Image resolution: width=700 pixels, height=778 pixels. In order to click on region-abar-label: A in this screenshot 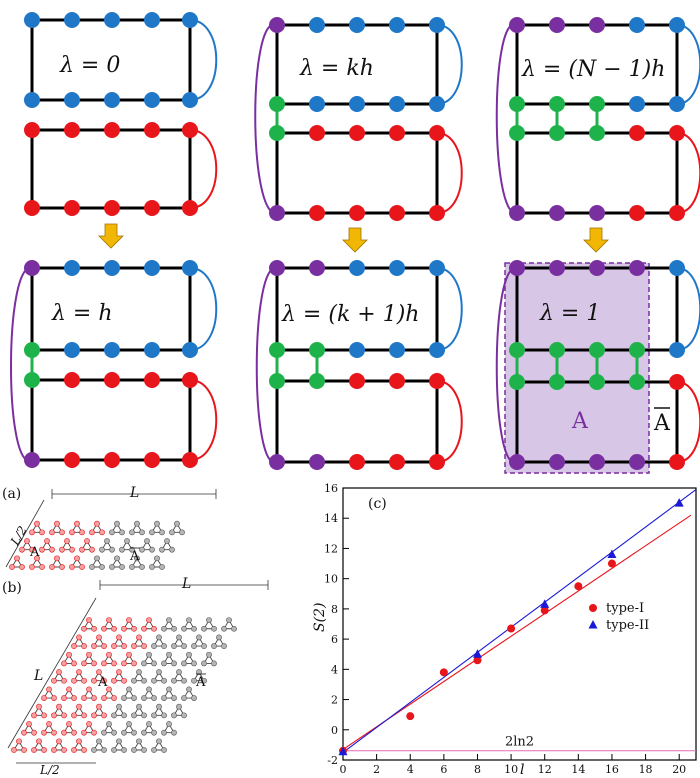, I will do `click(662, 423)`.